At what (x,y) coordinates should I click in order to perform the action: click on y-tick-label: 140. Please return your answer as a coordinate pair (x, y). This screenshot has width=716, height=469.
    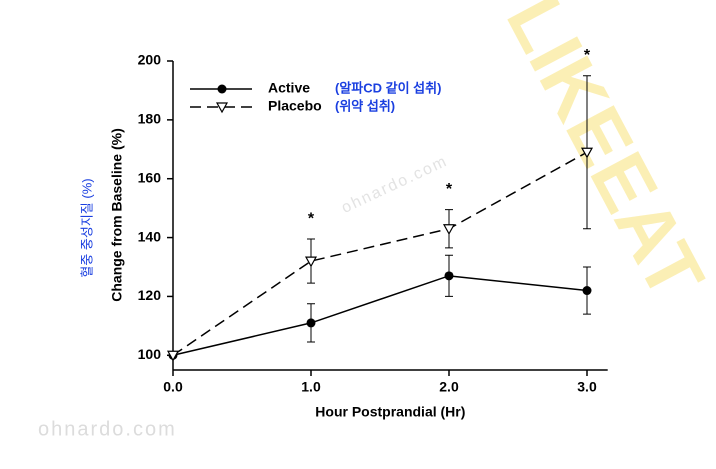
    Looking at the image, I should click on (150, 236).